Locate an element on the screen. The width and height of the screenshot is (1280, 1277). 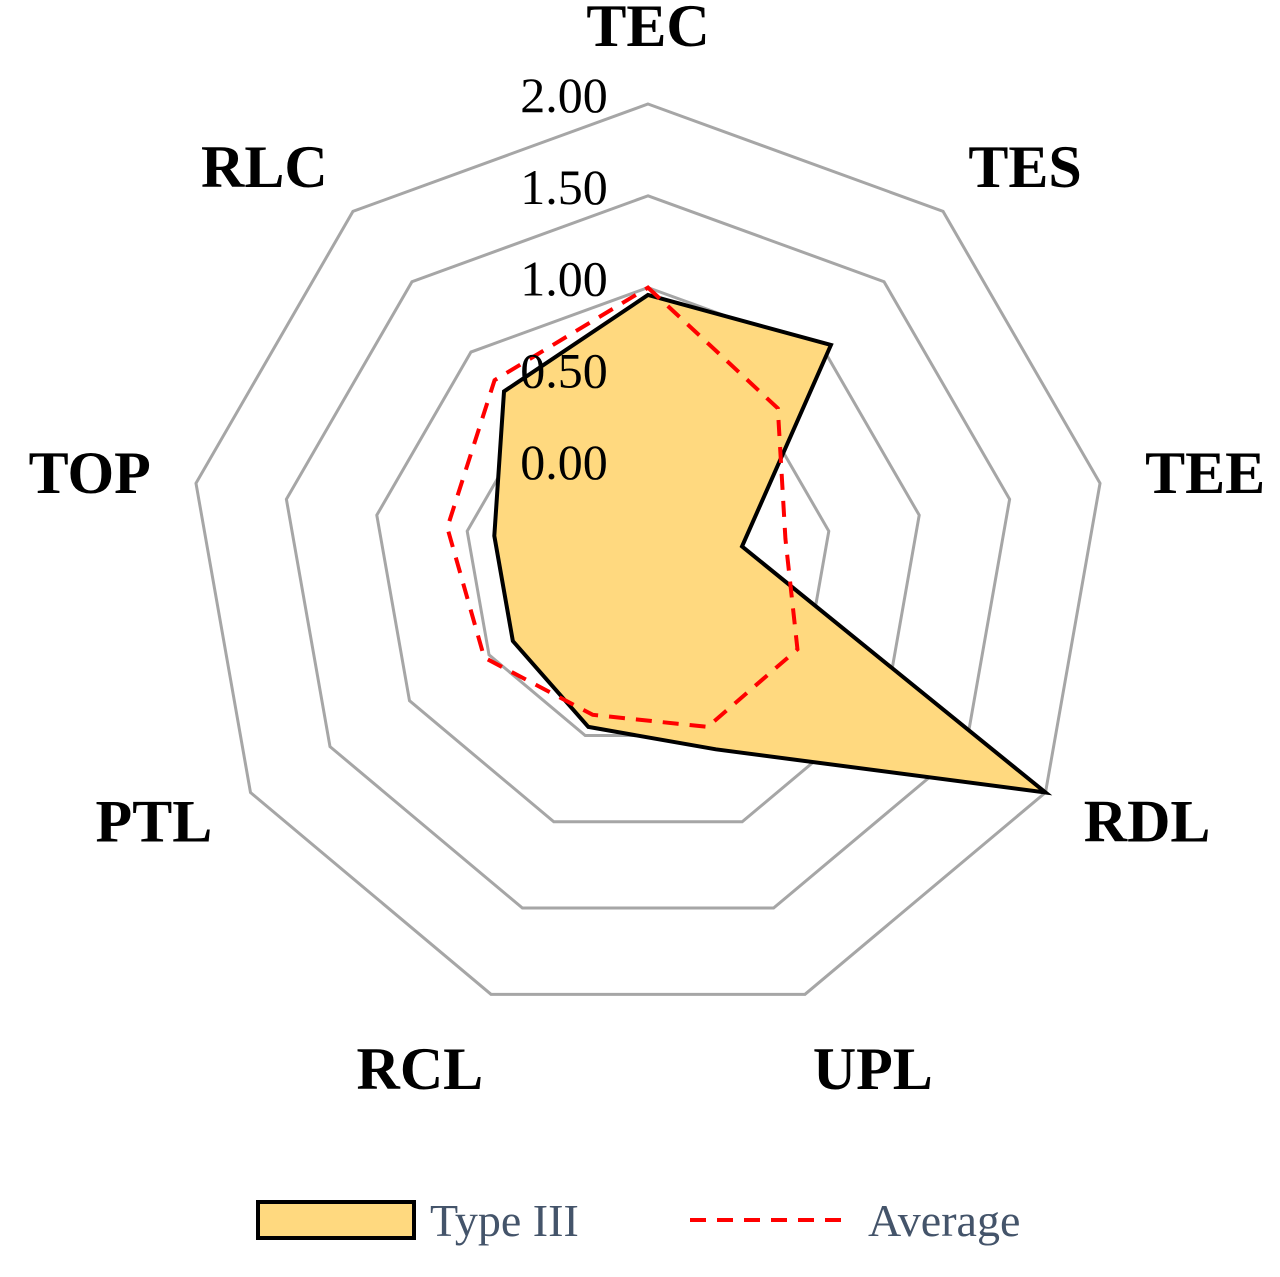
axis-label-rdl: RDL is located at coordinates (1147, 822).